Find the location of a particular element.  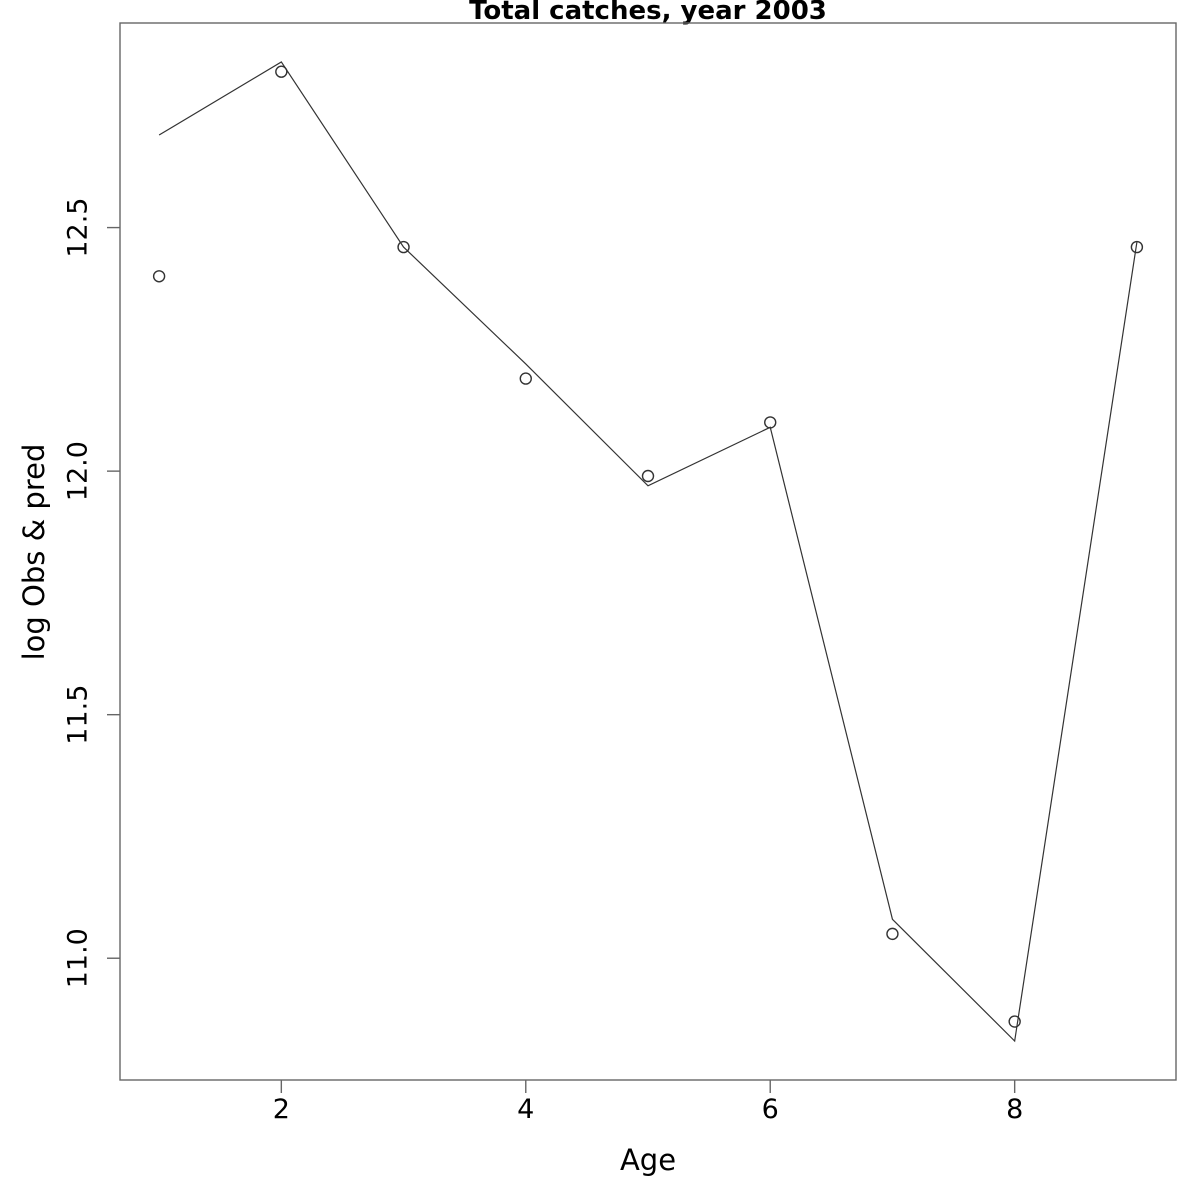

x-tick-label: 6 is located at coordinates (770, 1109).